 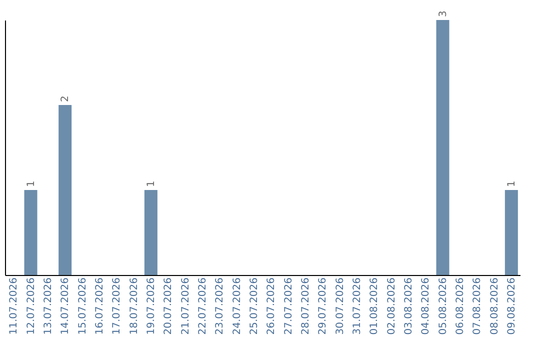 What do you see at coordinates (443, 13) in the screenshot?
I see `data-label: 3` at bounding box center [443, 13].